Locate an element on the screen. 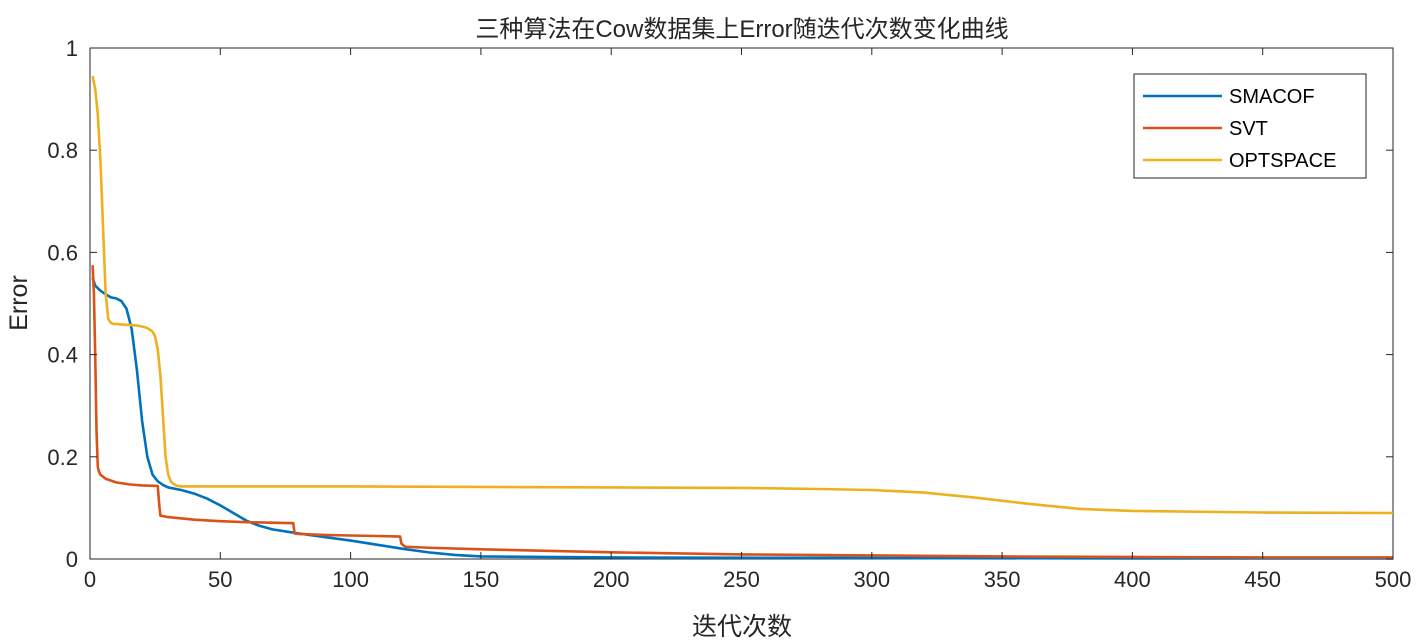  legend-label-optspace: OPTSPACE is located at coordinates (1282, 161).